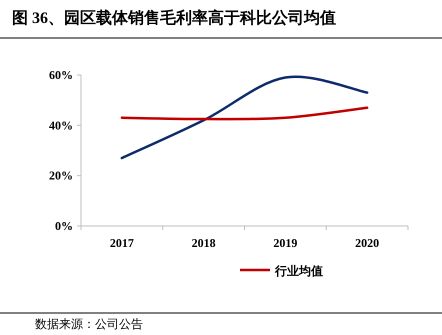 Image resolution: width=442 pixels, height=335 pixels. What do you see at coordinates (89, 324) in the screenshot?
I see `source-note: 数据来源：公司公告` at bounding box center [89, 324].